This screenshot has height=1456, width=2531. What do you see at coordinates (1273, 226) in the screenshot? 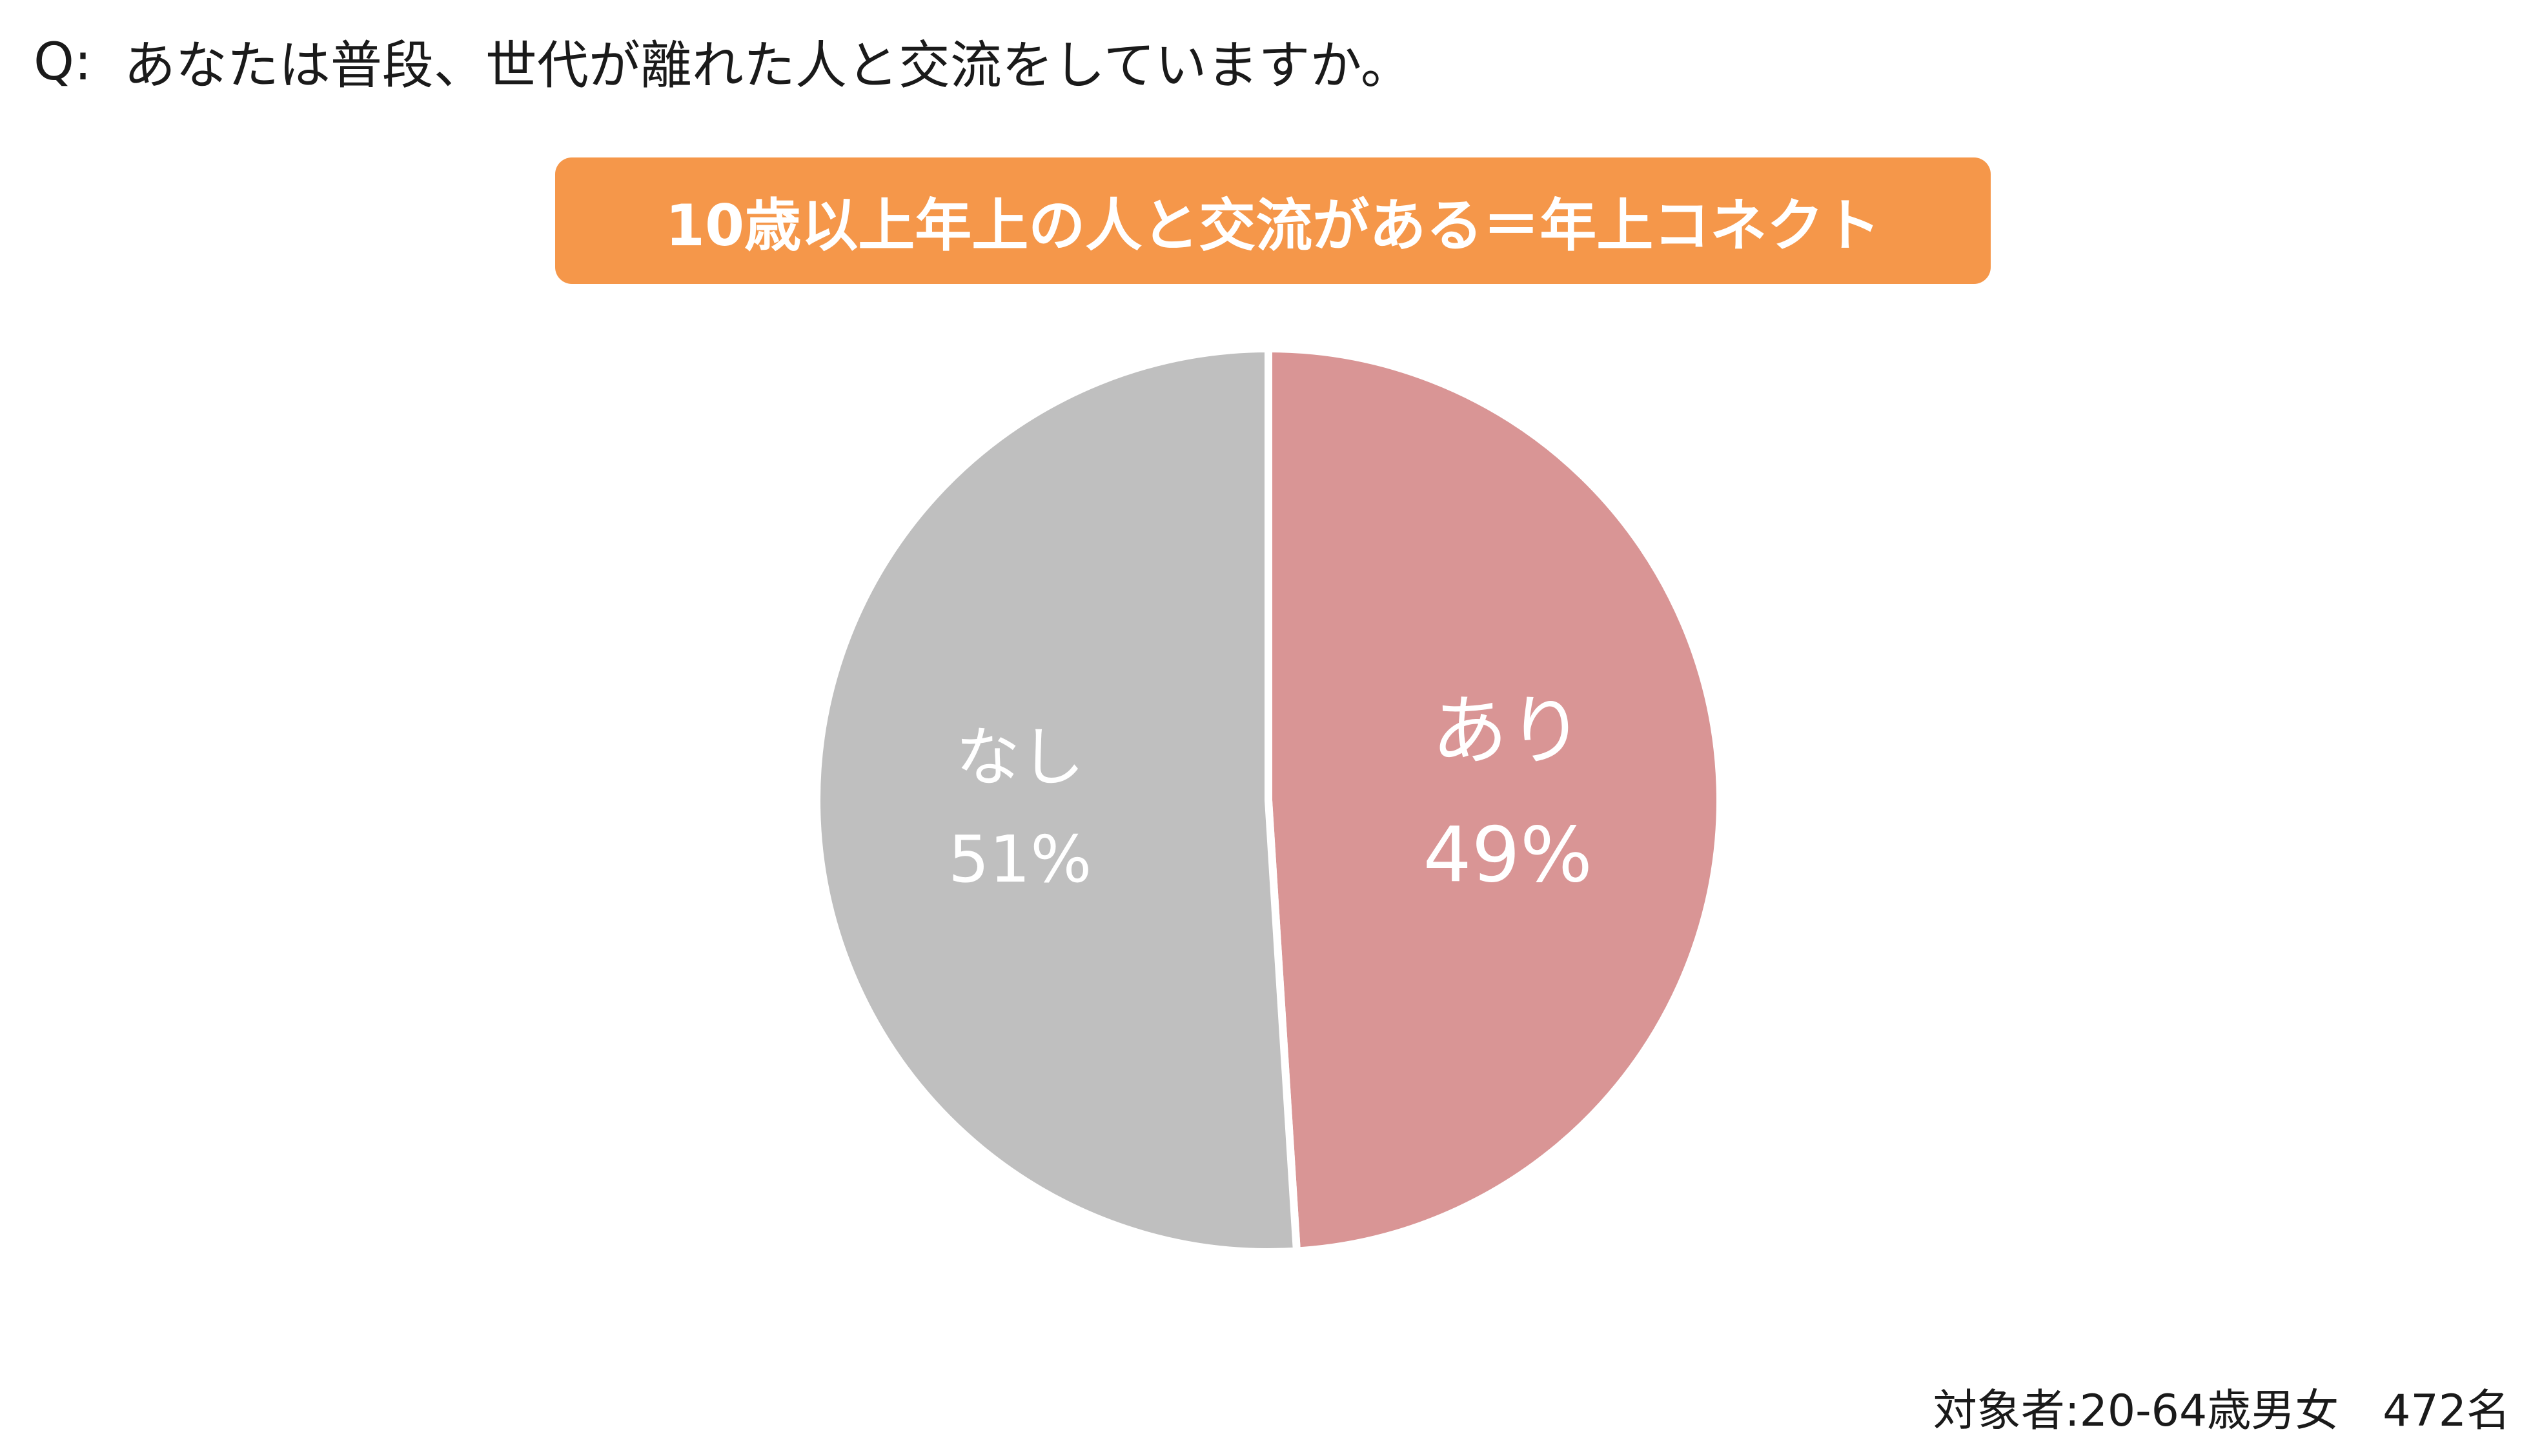
I see `chart-title: 10歳以上年上の人と交流がある＝年上コネクト` at bounding box center [1273, 226].